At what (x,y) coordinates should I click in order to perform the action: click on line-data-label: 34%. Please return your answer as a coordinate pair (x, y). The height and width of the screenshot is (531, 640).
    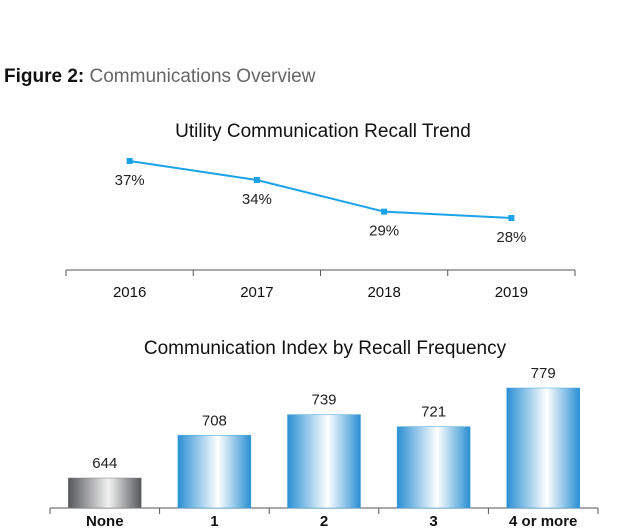
    Looking at the image, I should click on (257, 199).